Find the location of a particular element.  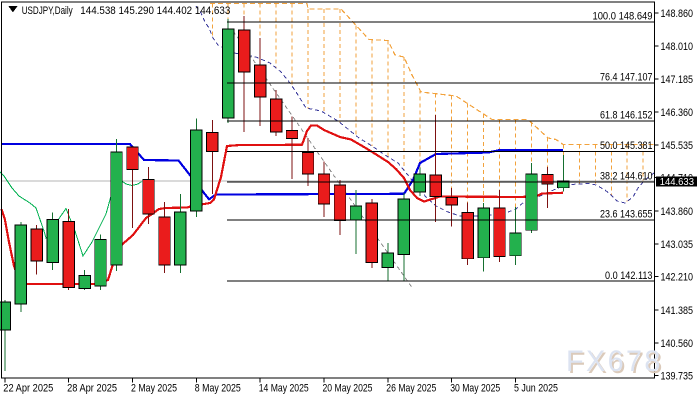

svg-text: 50.0 145.381 is located at coordinates (626, 146).